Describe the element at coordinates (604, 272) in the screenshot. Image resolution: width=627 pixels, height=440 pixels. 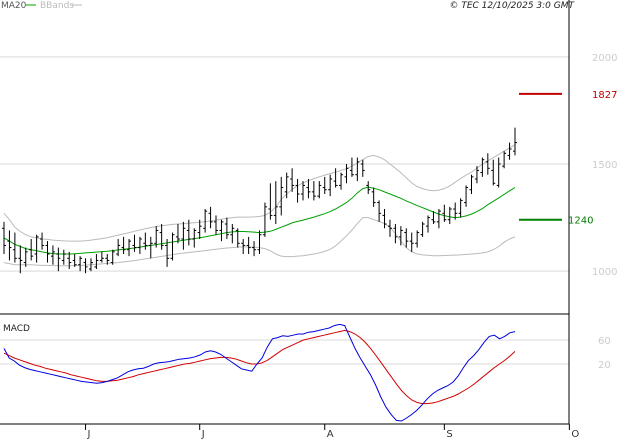
I see `price-y-tick-label: 1000` at that location.